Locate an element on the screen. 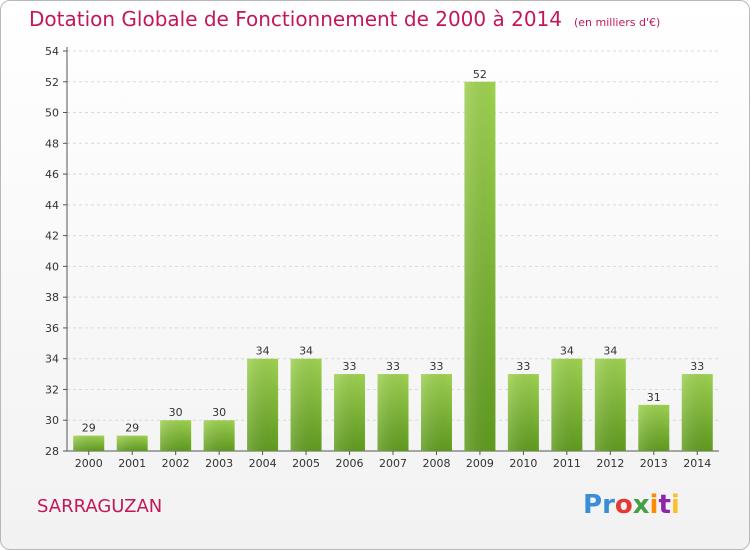  y-tick-label: 40 is located at coordinates (52, 266).